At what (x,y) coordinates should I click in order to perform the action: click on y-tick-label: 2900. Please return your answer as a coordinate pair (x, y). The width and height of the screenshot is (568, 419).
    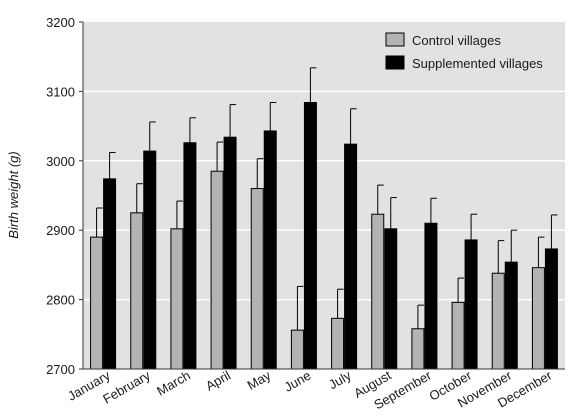
    Looking at the image, I should click on (60, 230).